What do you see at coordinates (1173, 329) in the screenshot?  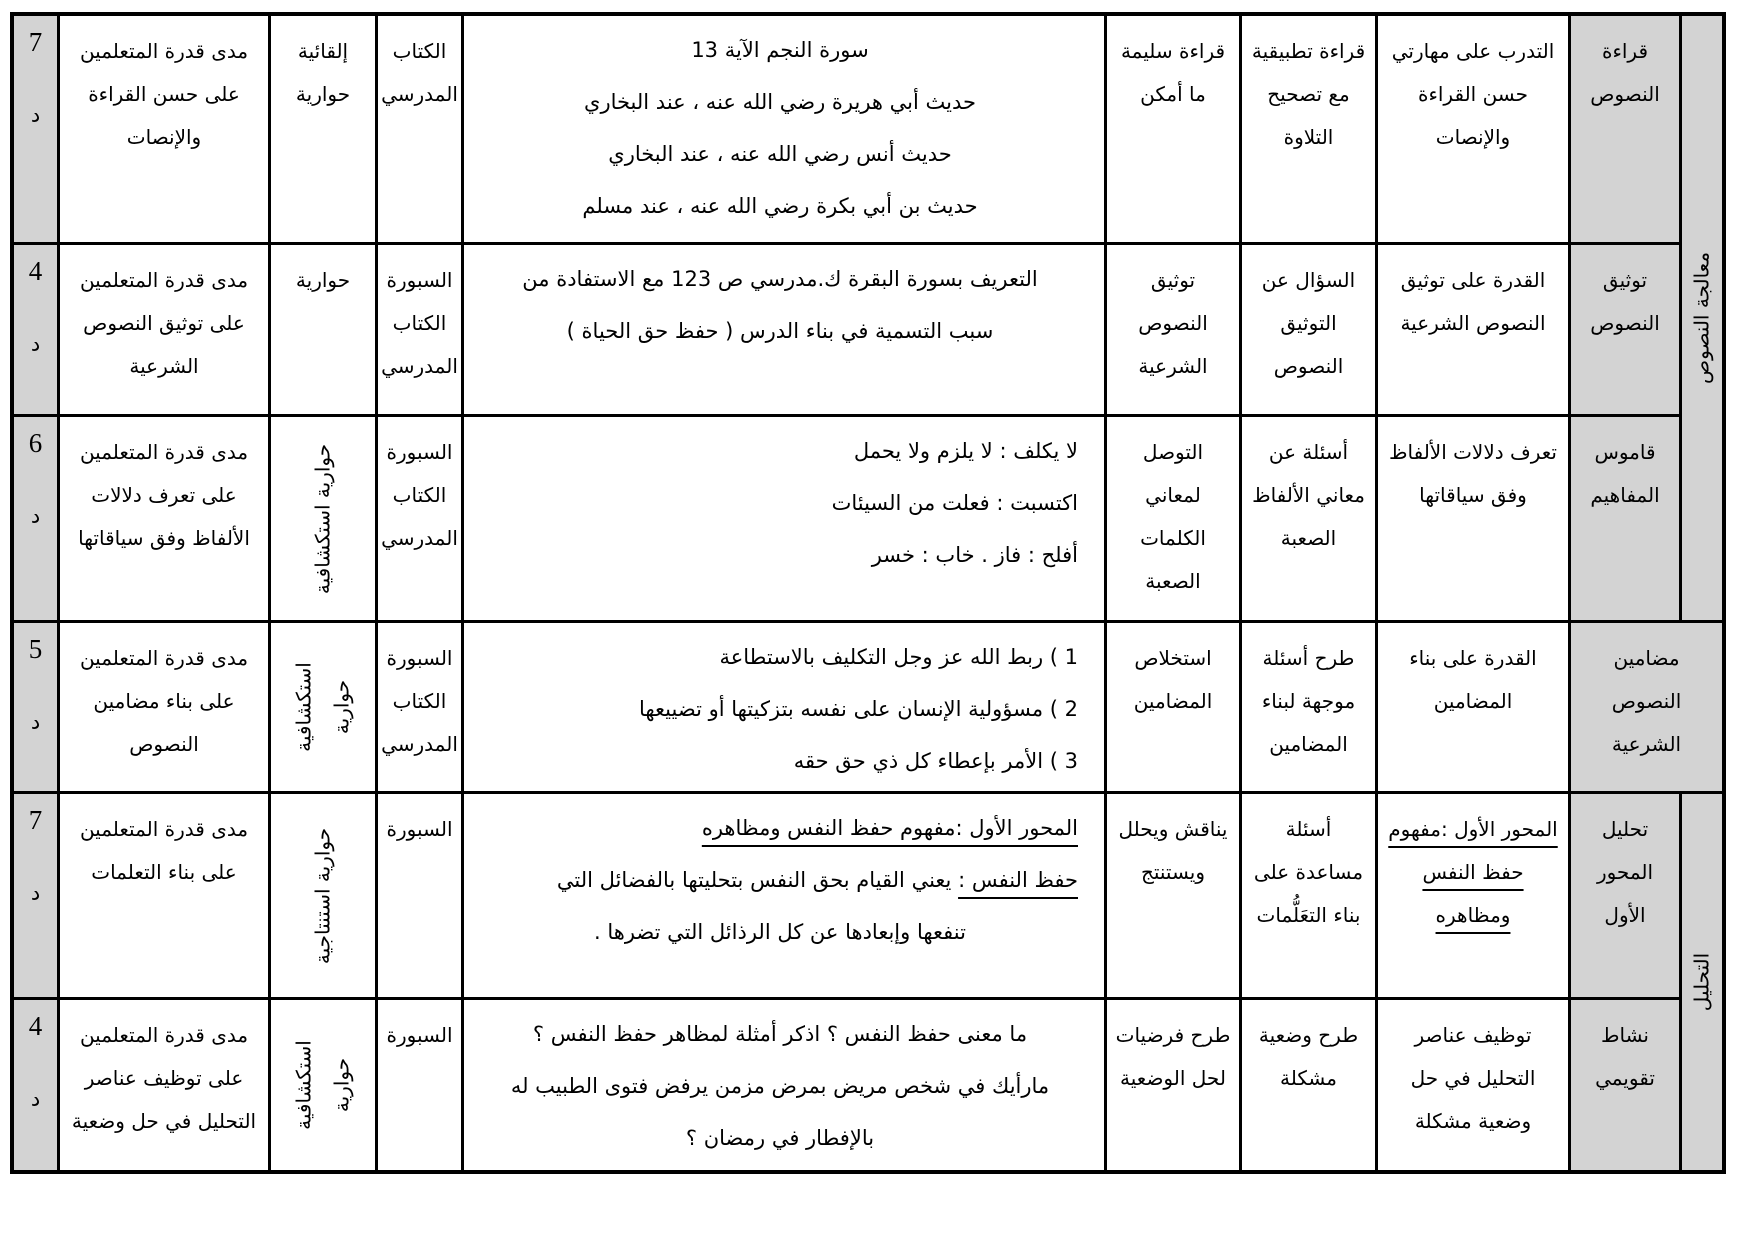 I see `learner-activity-cell: توثيق النصوص الشرعية` at bounding box center [1173, 329].